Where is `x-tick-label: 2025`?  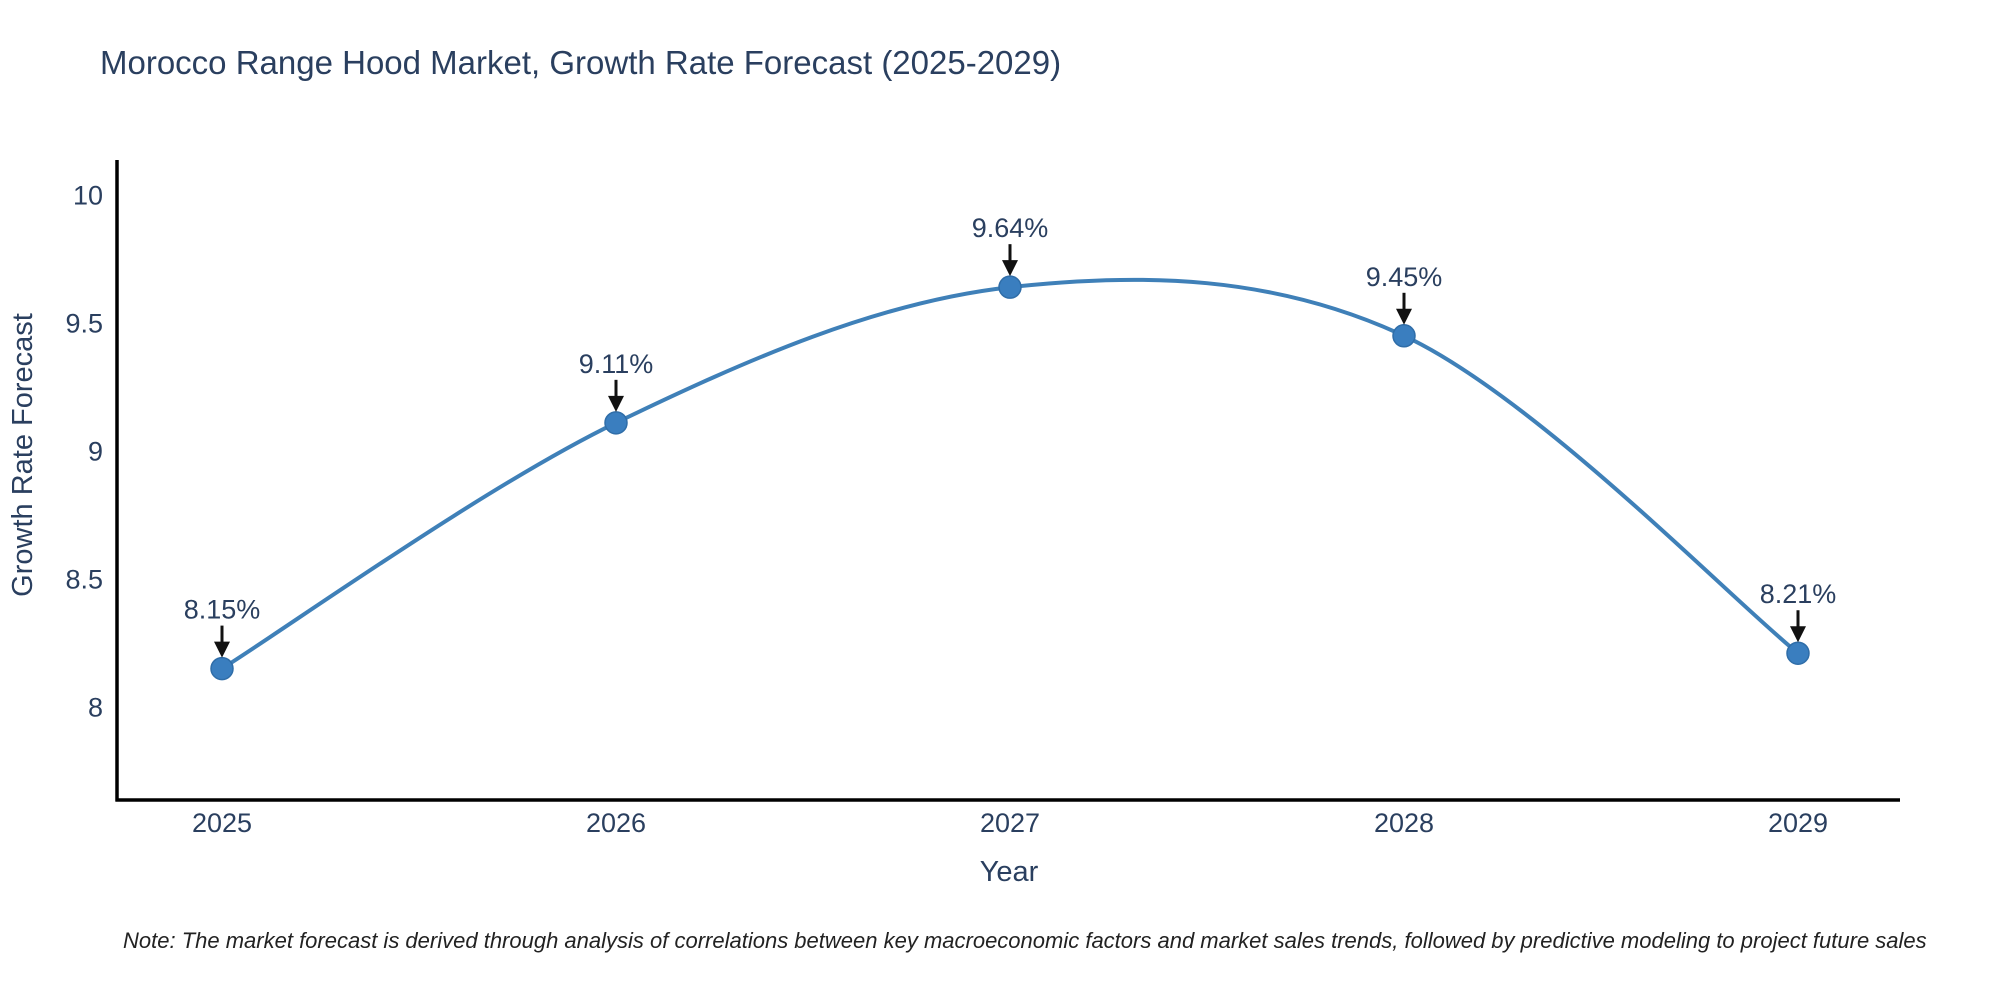
x-tick-label: 2025 is located at coordinates (222, 823).